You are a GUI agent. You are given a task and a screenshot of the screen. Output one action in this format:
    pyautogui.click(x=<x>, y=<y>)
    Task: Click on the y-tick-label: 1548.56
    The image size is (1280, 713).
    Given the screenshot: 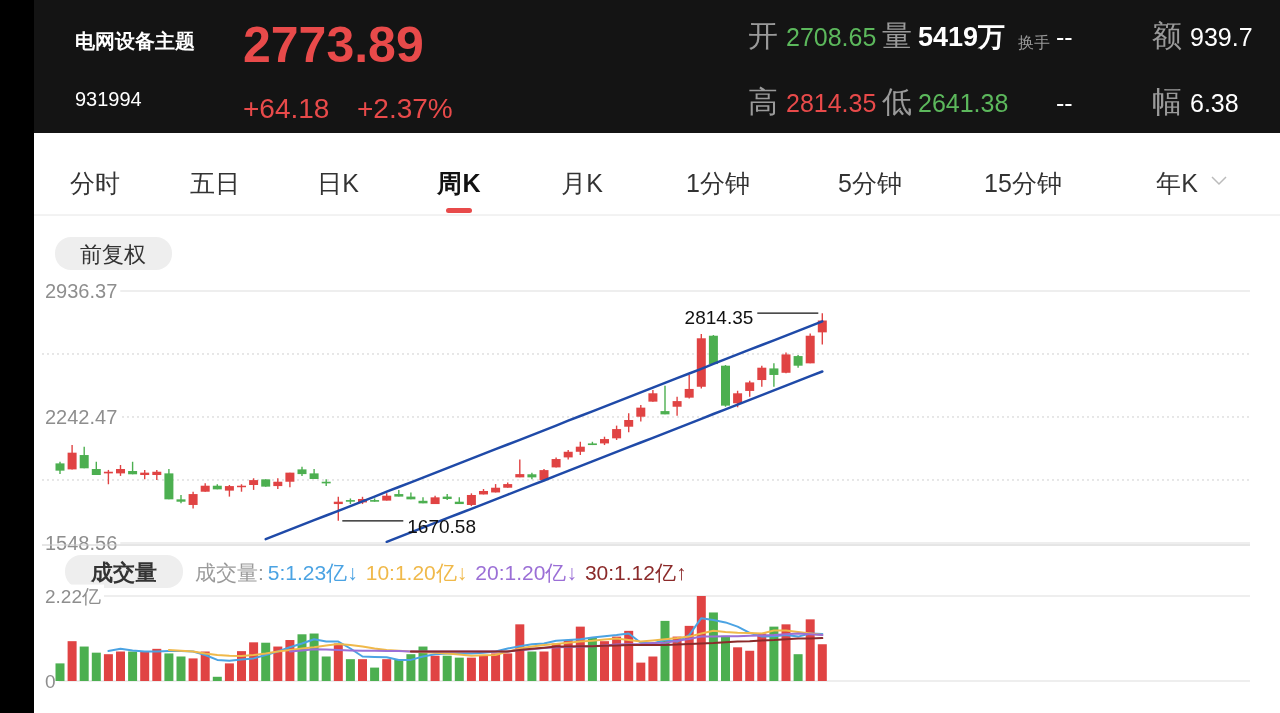 What is the action you would take?
    pyautogui.click(x=81, y=543)
    